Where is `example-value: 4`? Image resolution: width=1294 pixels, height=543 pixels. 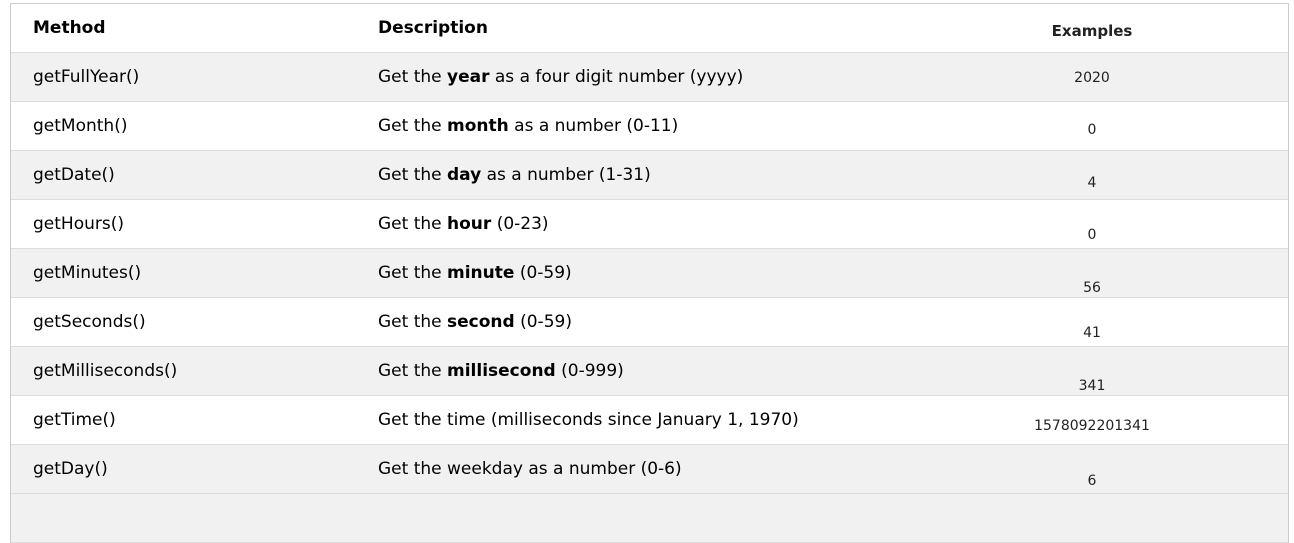 example-value: 4 is located at coordinates (1092, 183).